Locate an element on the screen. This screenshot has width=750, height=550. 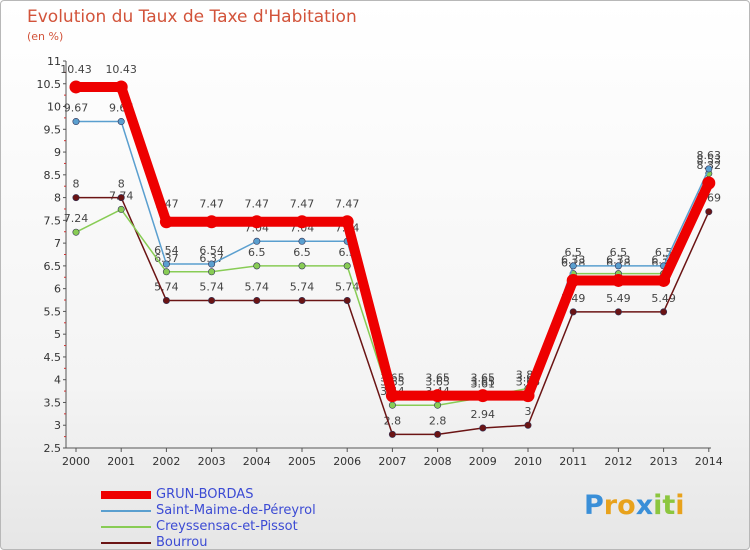
chart-title: Evolution du Taux de Taxe d'Habitation is located at coordinates (192, 17).